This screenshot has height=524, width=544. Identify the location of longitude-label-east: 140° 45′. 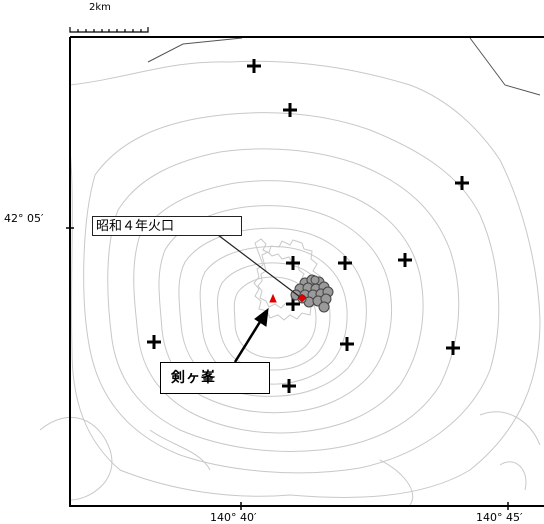
(499, 517).